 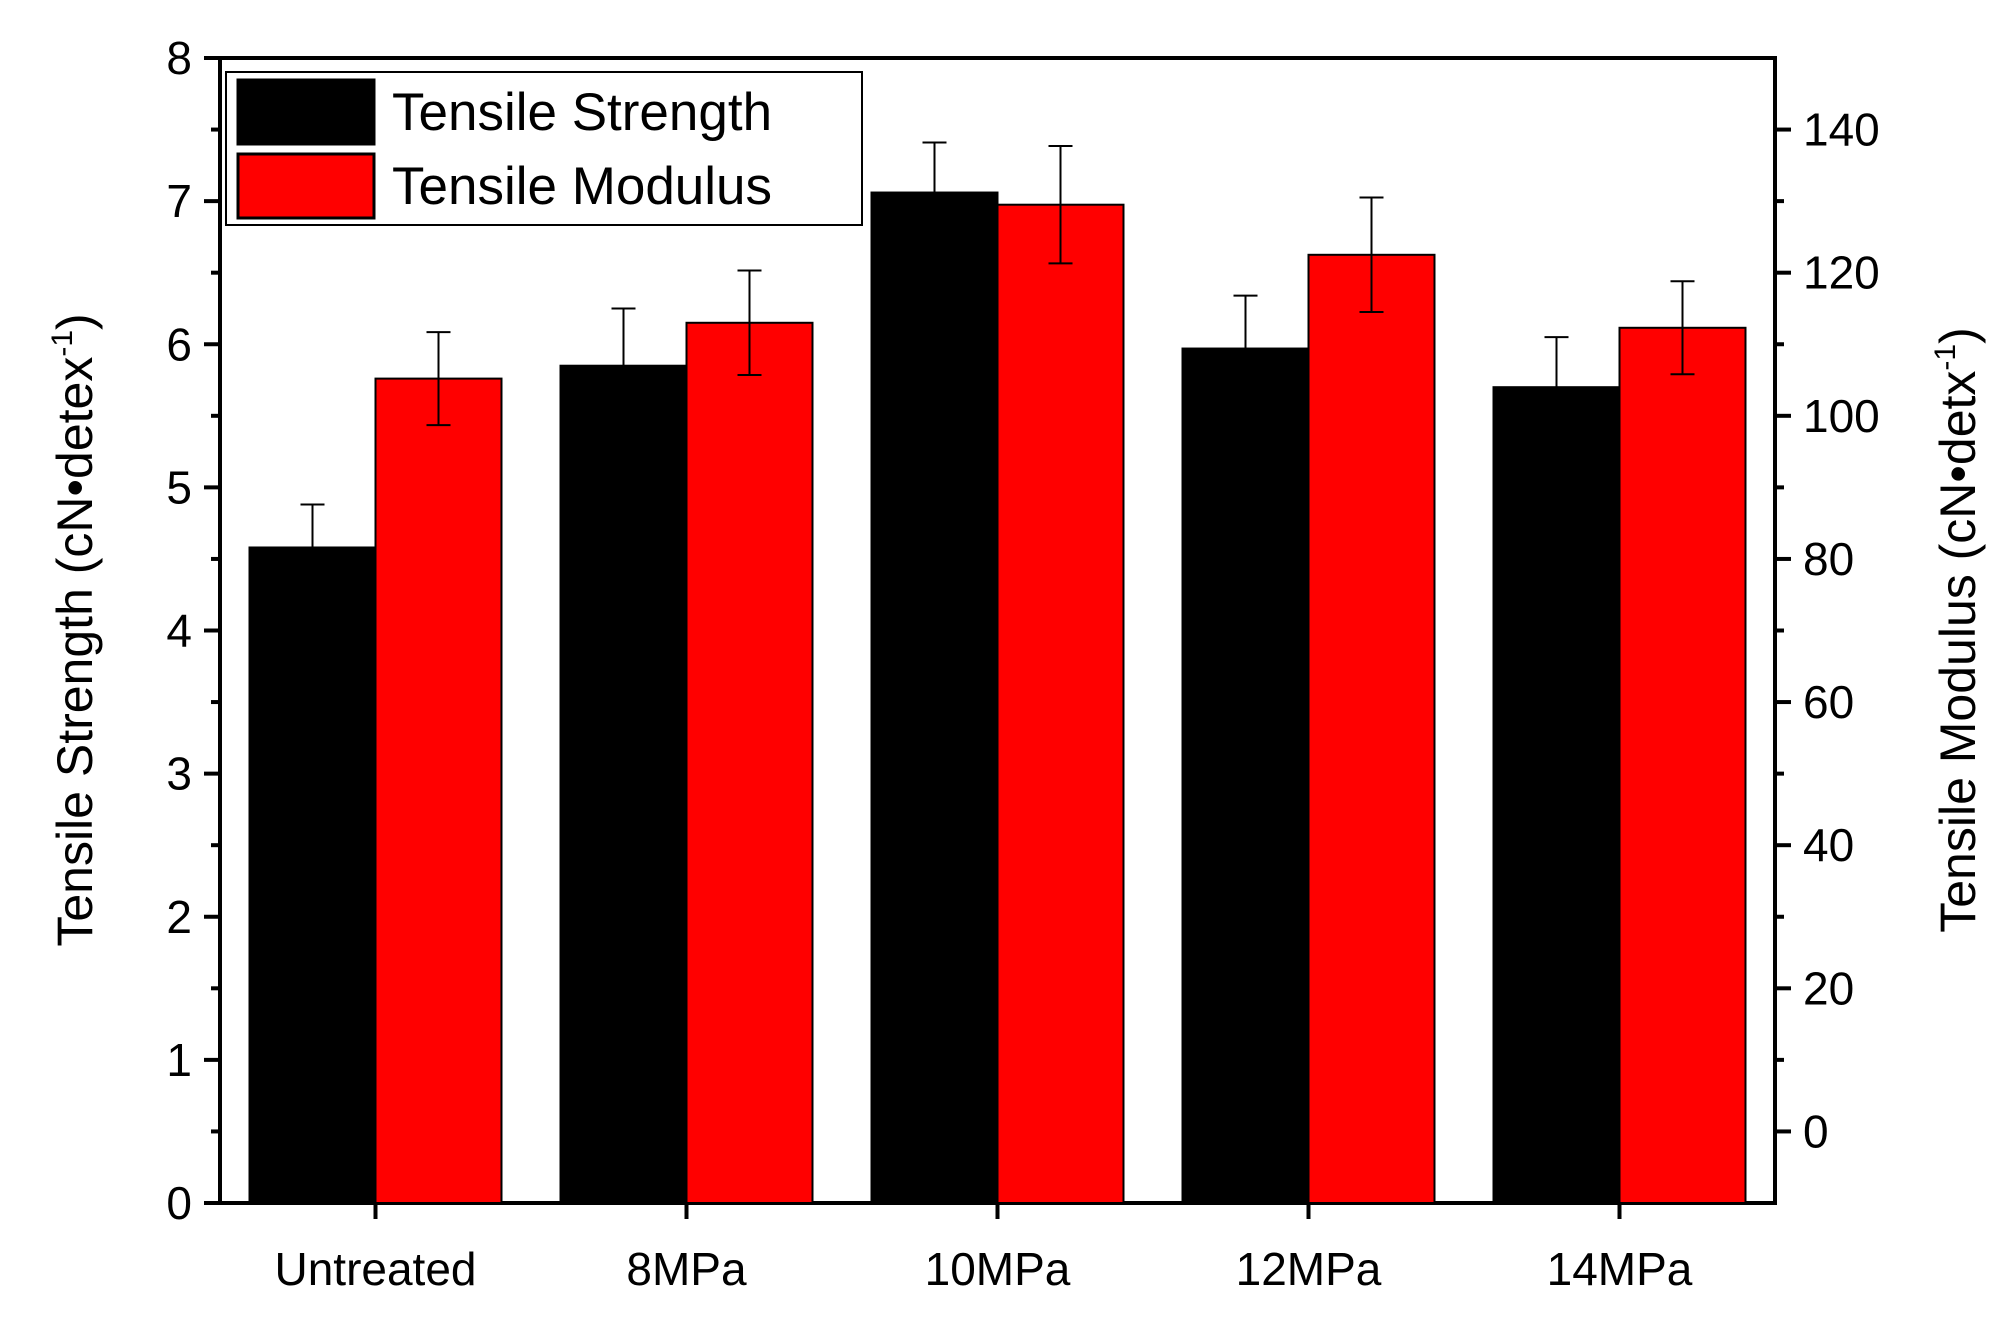 What do you see at coordinates (1841, 273) in the screenshot?
I see `right-axis-tick-label: 120` at bounding box center [1841, 273].